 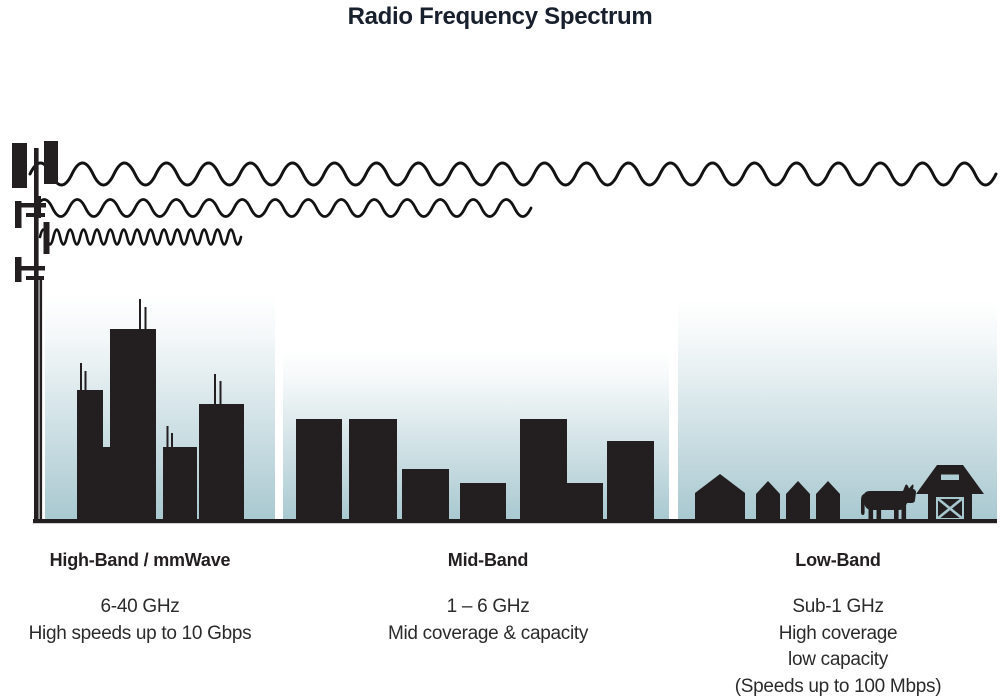 What do you see at coordinates (488, 606) in the screenshot?
I see `mid-band-frequency: 1 – 6 GHz` at bounding box center [488, 606].